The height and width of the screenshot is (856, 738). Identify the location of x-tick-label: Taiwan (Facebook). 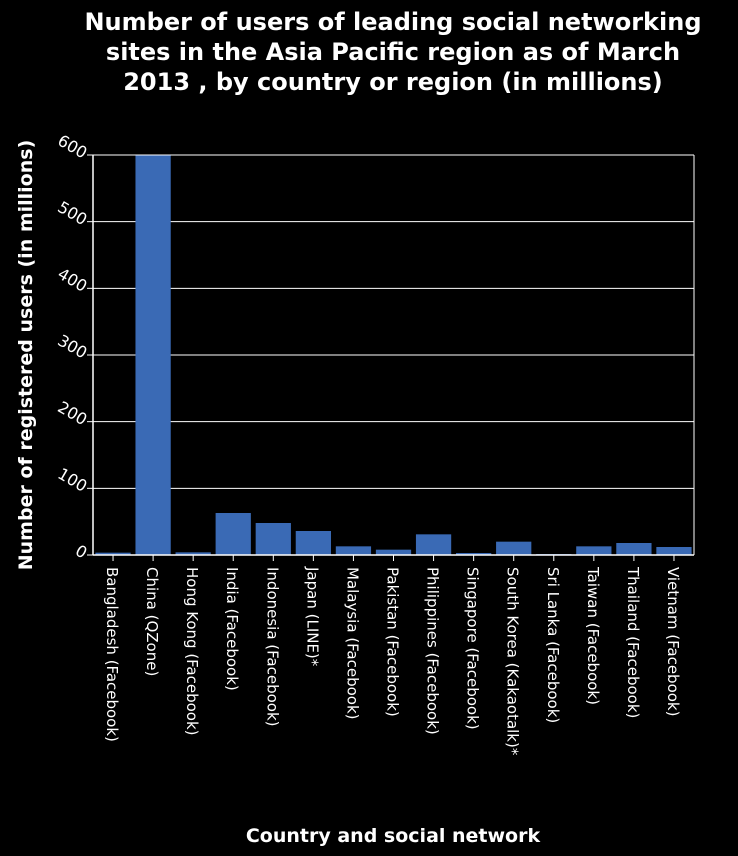
(593, 635).